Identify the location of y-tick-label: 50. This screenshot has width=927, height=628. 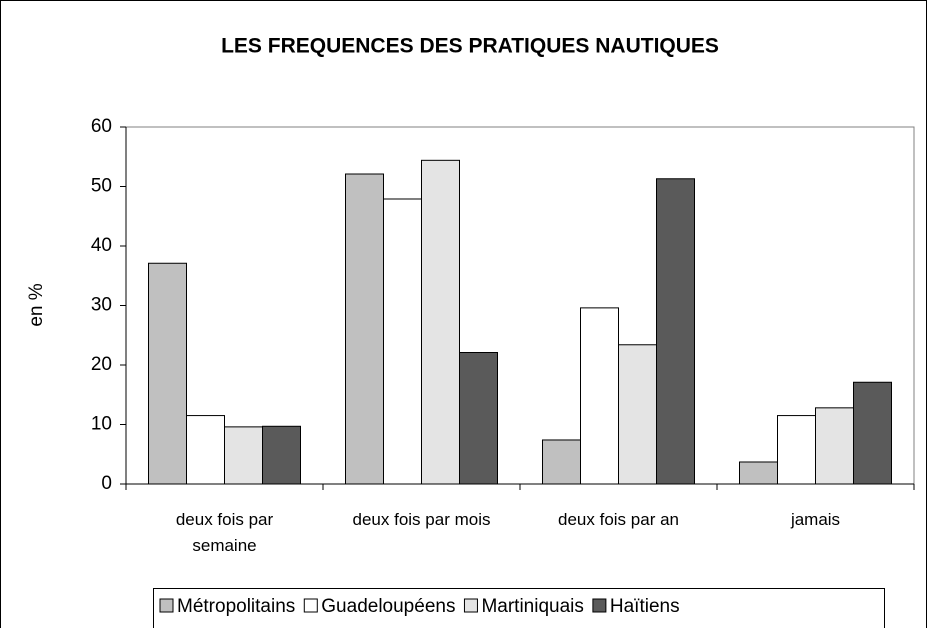
(101, 186).